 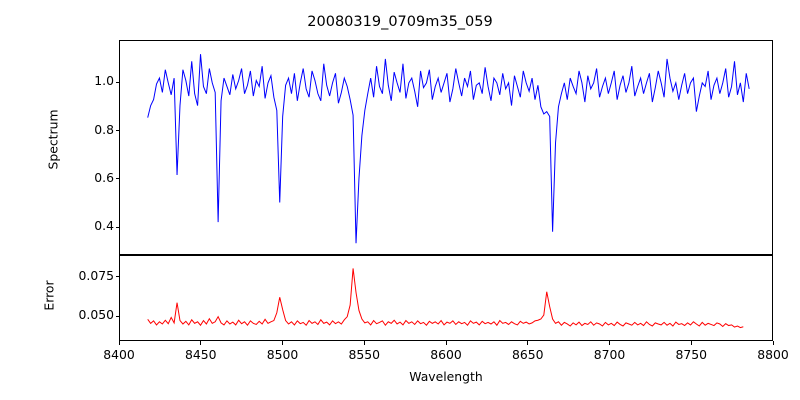 I want to click on x-tick-label: 8400, so click(x=119, y=354).